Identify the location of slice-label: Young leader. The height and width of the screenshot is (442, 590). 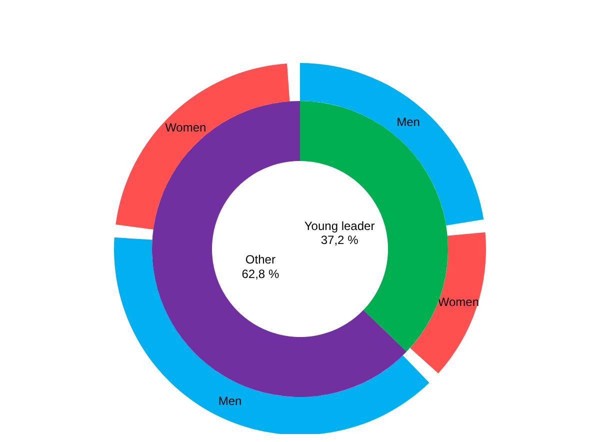
(339, 225).